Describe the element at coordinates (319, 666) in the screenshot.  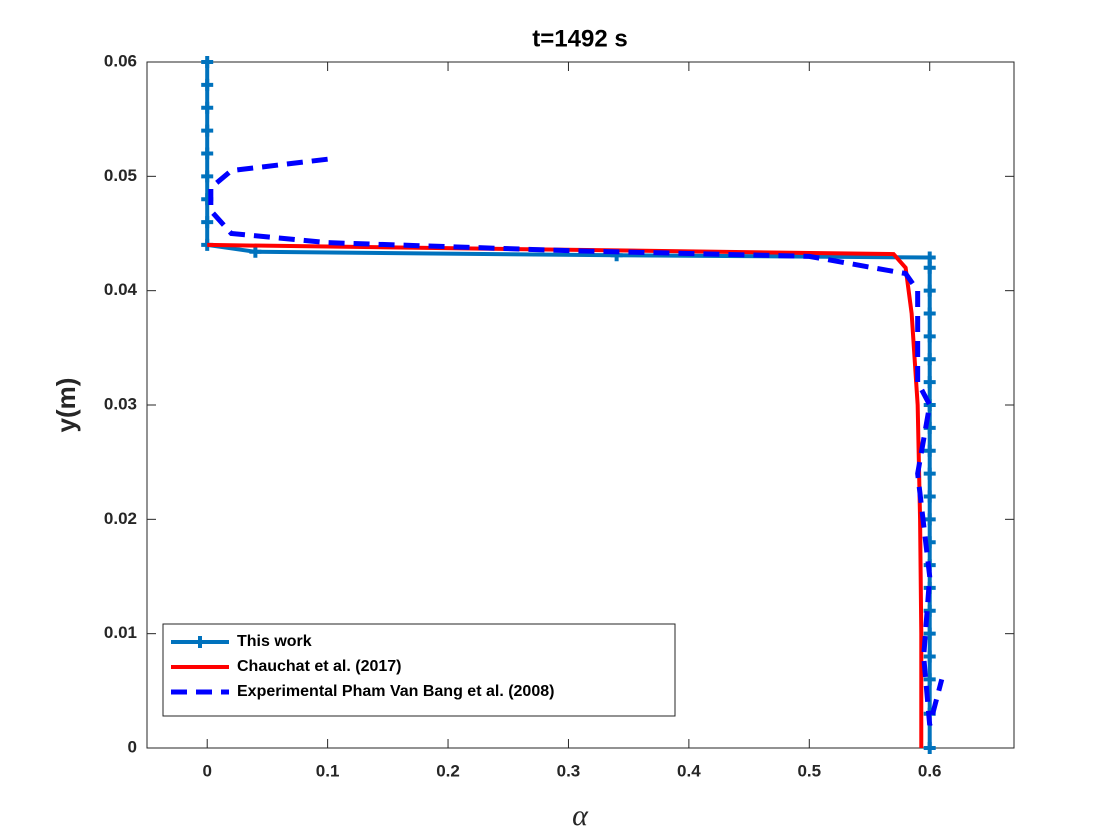
I see `legend-label: Chauchat et al. (2017)` at that location.